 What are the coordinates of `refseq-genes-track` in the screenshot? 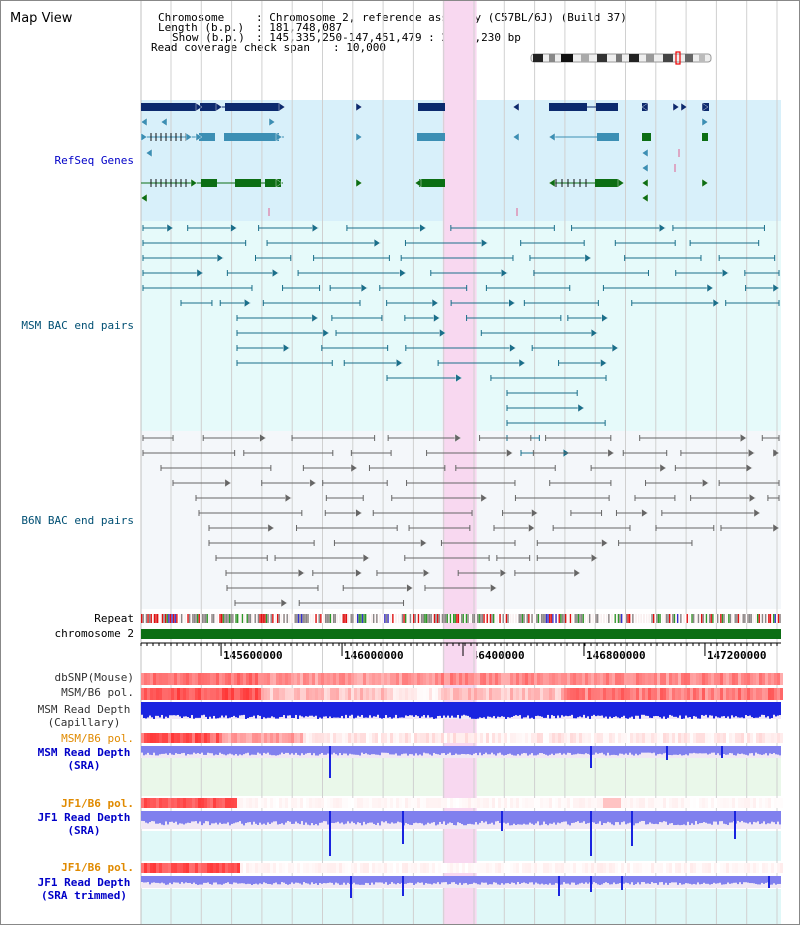 It's located at (424, 159).